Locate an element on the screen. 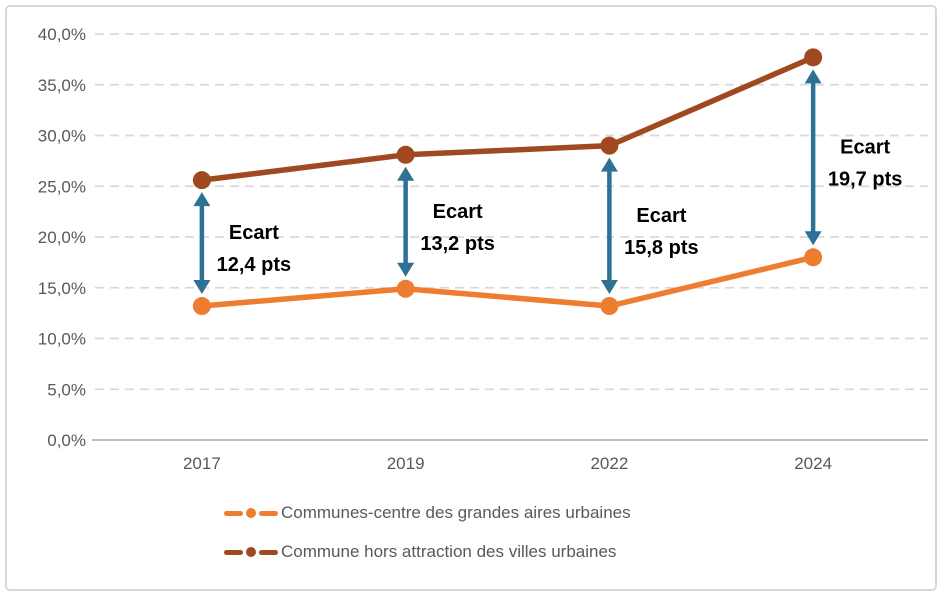  ecart-annotation-value: 15,8 pts is located at coordinates (661, 248).